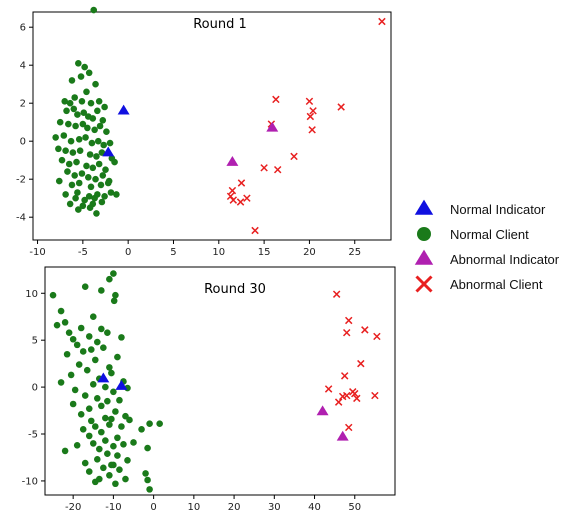  I want to click on x-tick-label: 40, so click(314, 507).